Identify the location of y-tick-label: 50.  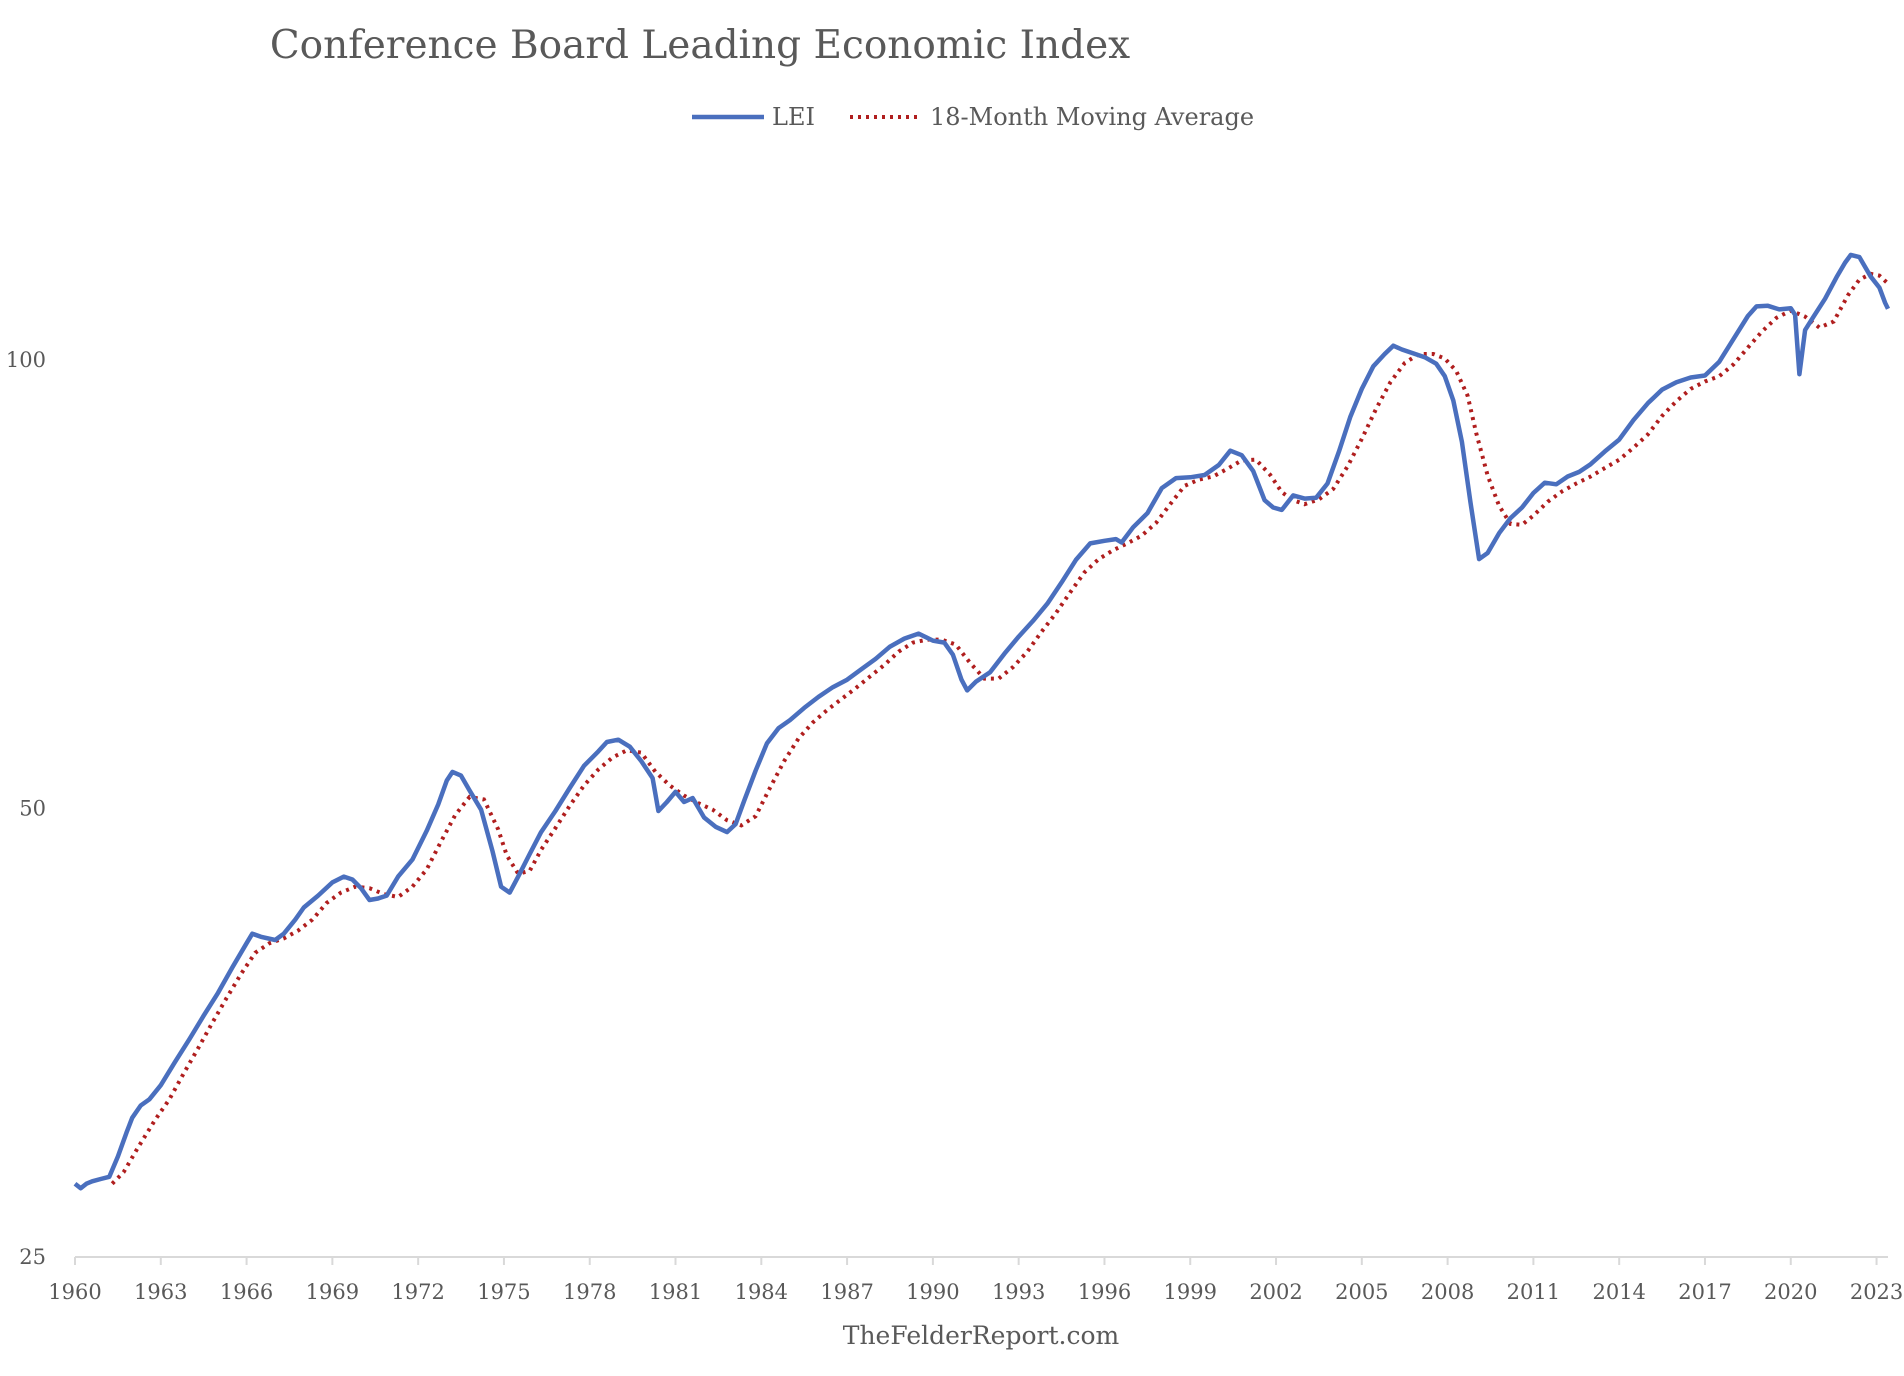
(32, 808).